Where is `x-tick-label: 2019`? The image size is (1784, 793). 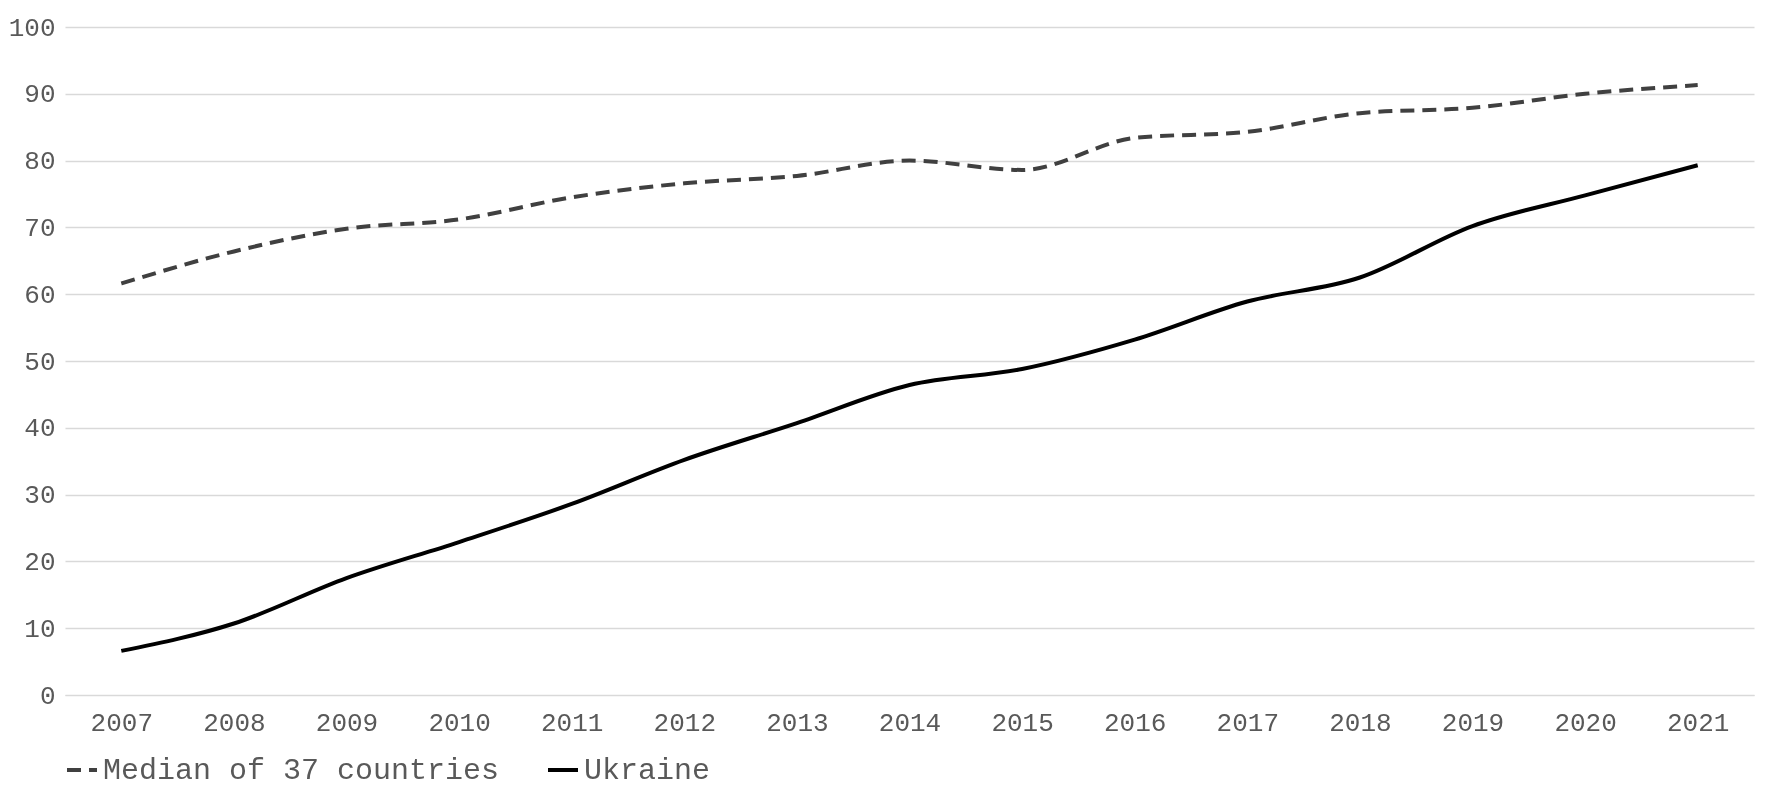
x-tick-label: 2019 is located at coordinates (1473, 723).